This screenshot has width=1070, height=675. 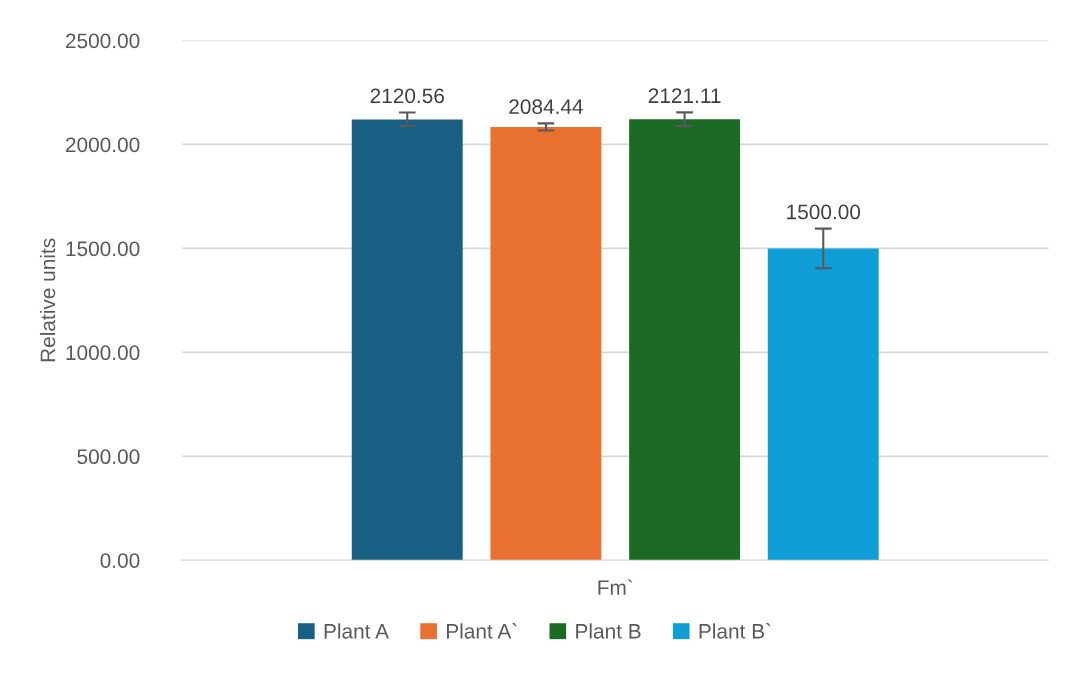 What do you see at coordinates (608, 631) in the screenshot?
I see `legend-label: Plant B` at bounding box center [608, 631].